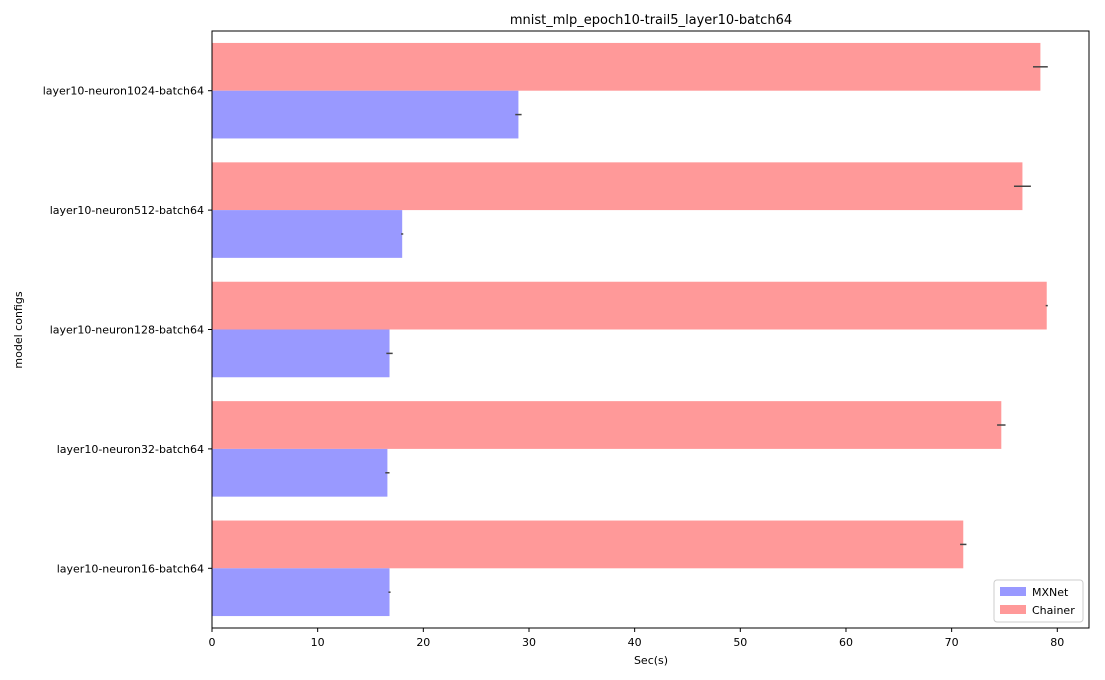 The width and height of the screenshot is (1105, 680). I want to click on y-tick-label: layer10-neuron1024-batch64, so click(123, 91).